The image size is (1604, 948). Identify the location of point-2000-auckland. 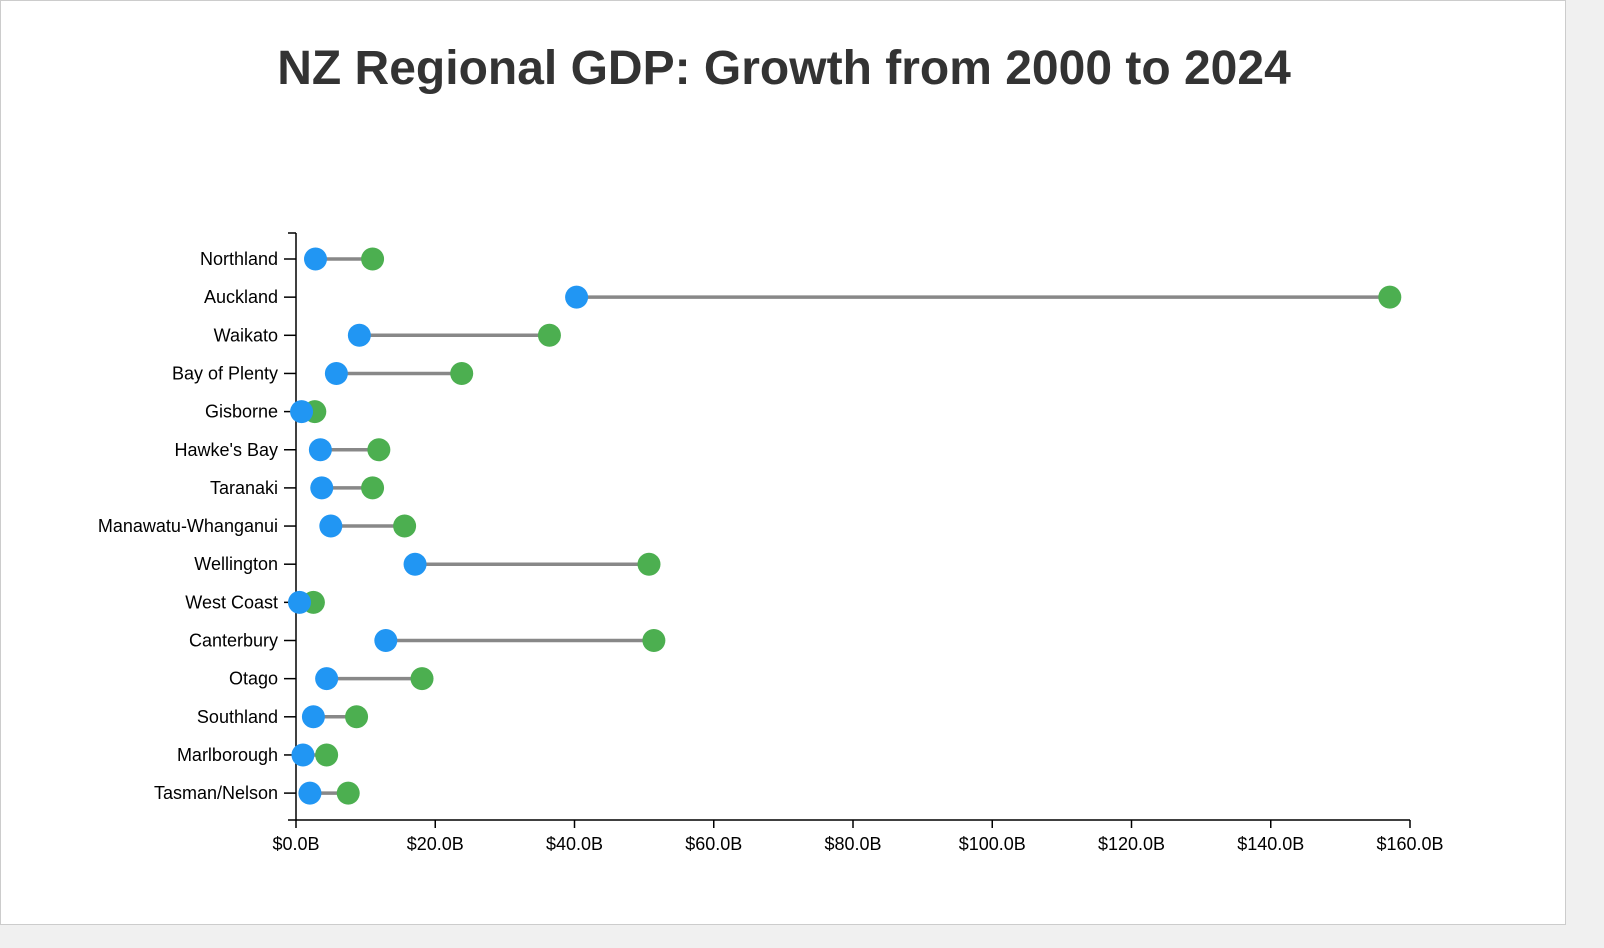
(577, 297).